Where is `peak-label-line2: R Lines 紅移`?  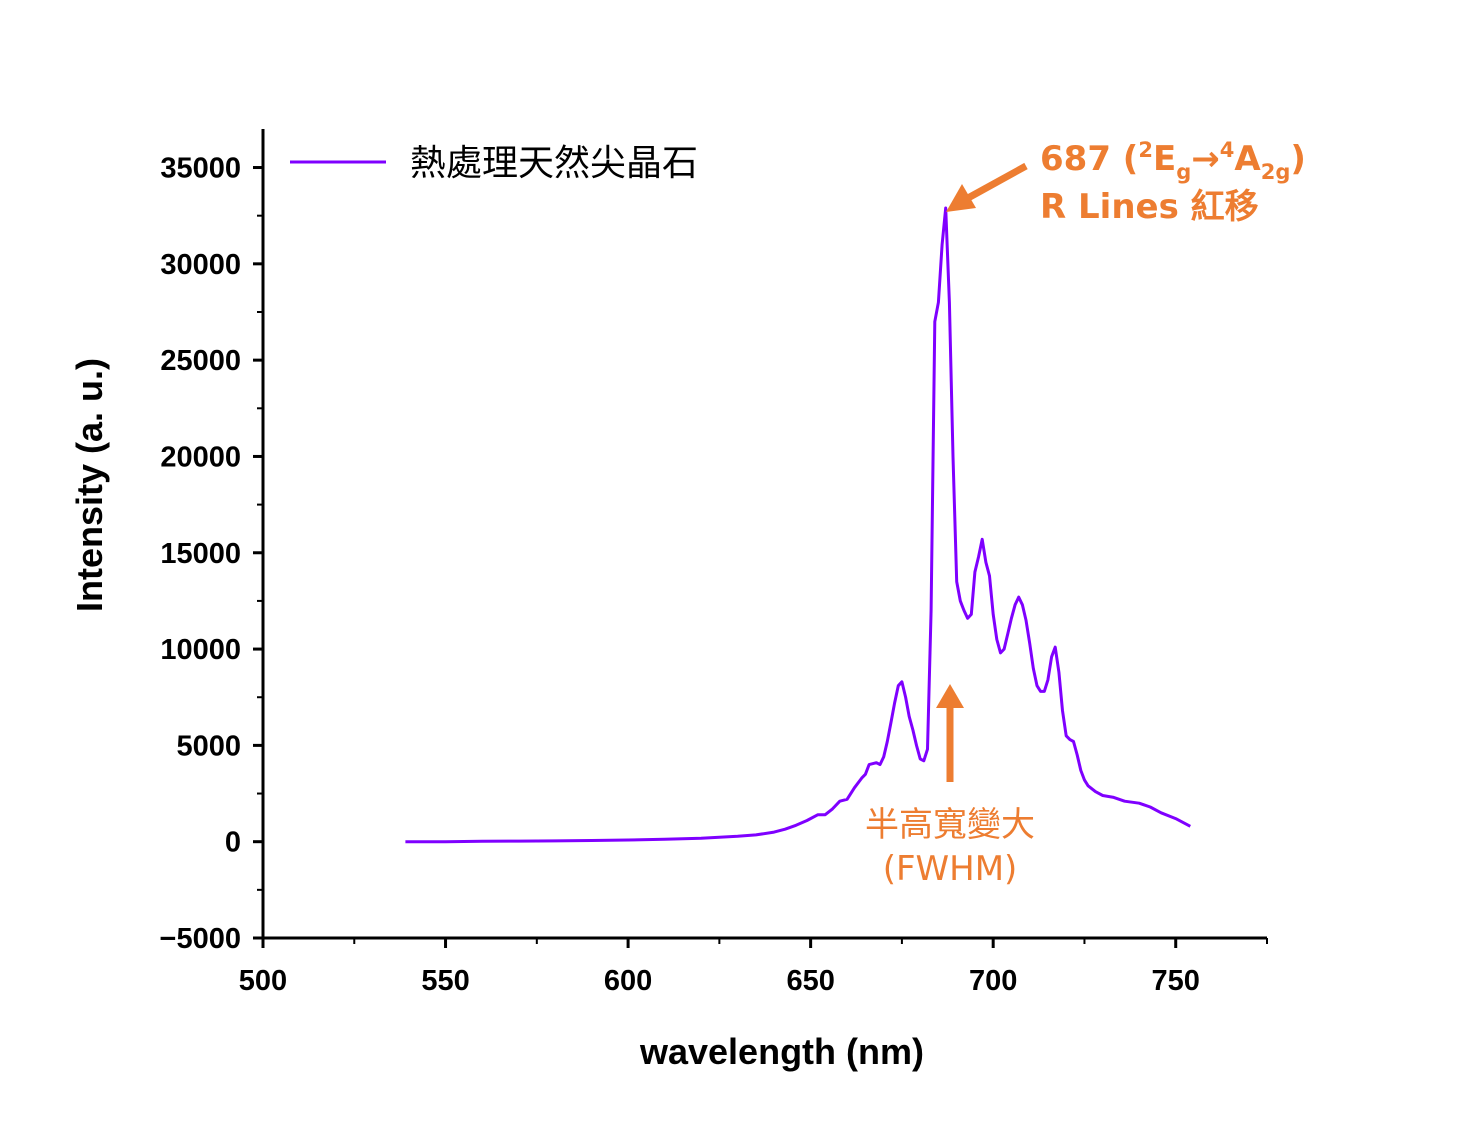 peak-label-line2: R Lines 紅移 is located at coordinates (1149, 207).